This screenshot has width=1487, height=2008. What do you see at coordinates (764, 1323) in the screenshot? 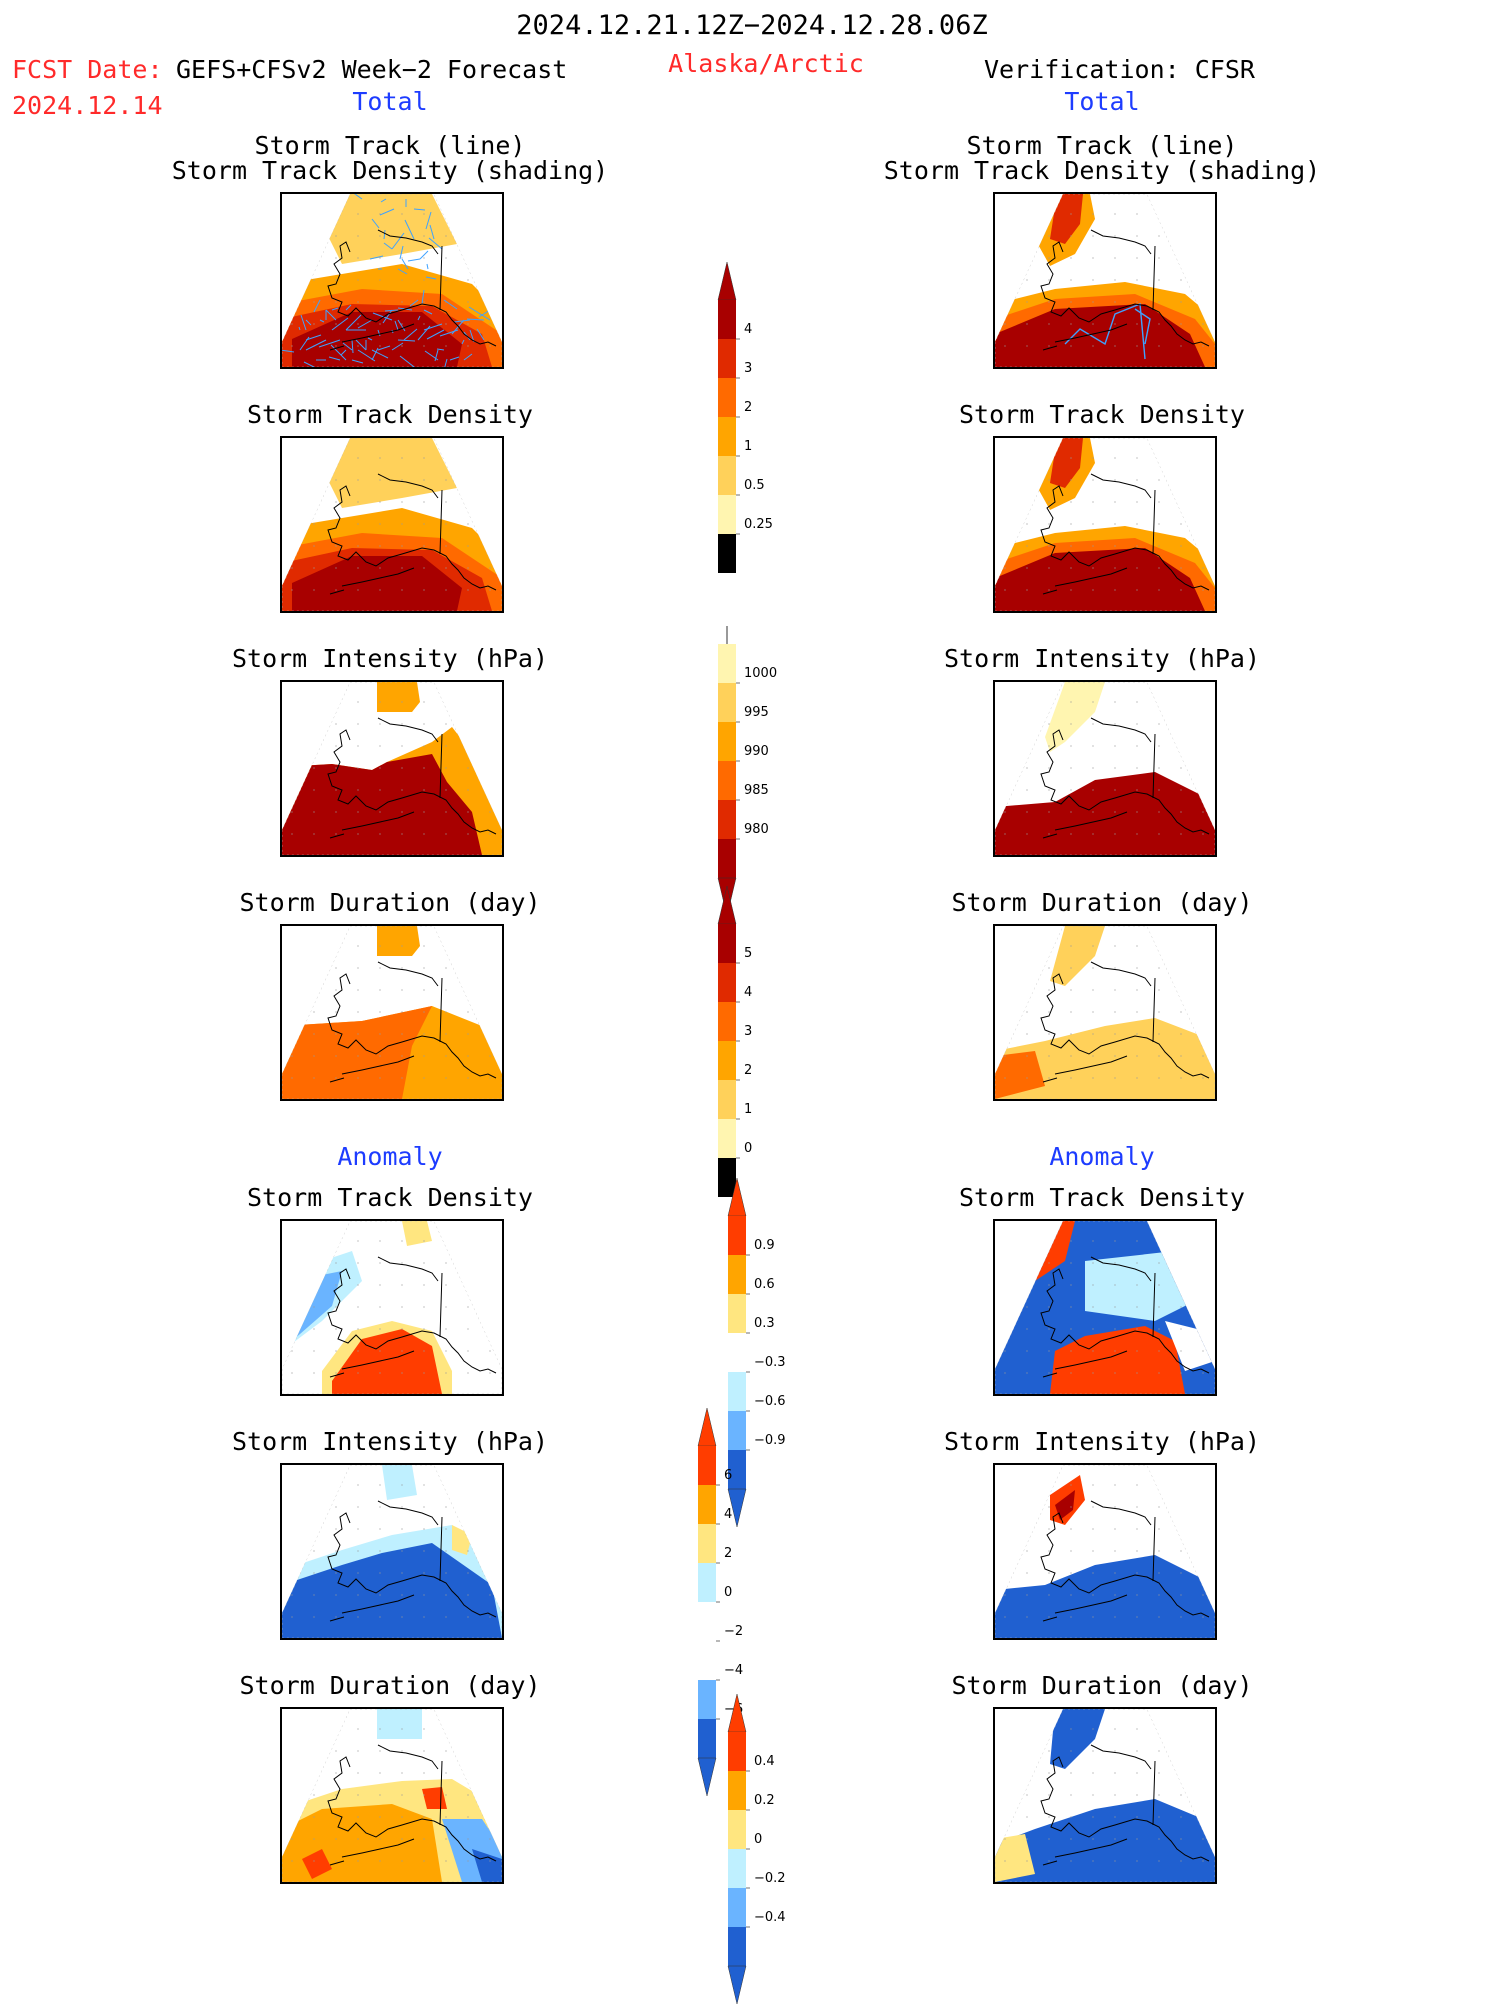
I see `colorbar-tick-label: 0.3` at bounding box center [764, 1323].